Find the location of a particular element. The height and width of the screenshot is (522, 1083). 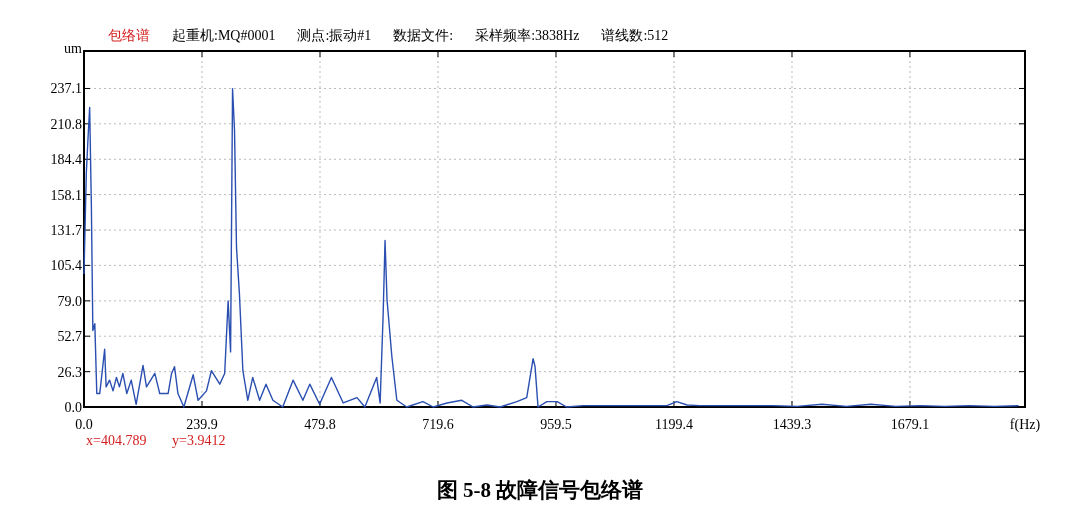

y-tick-label: 210.8 is located at coordinates (66, 124).